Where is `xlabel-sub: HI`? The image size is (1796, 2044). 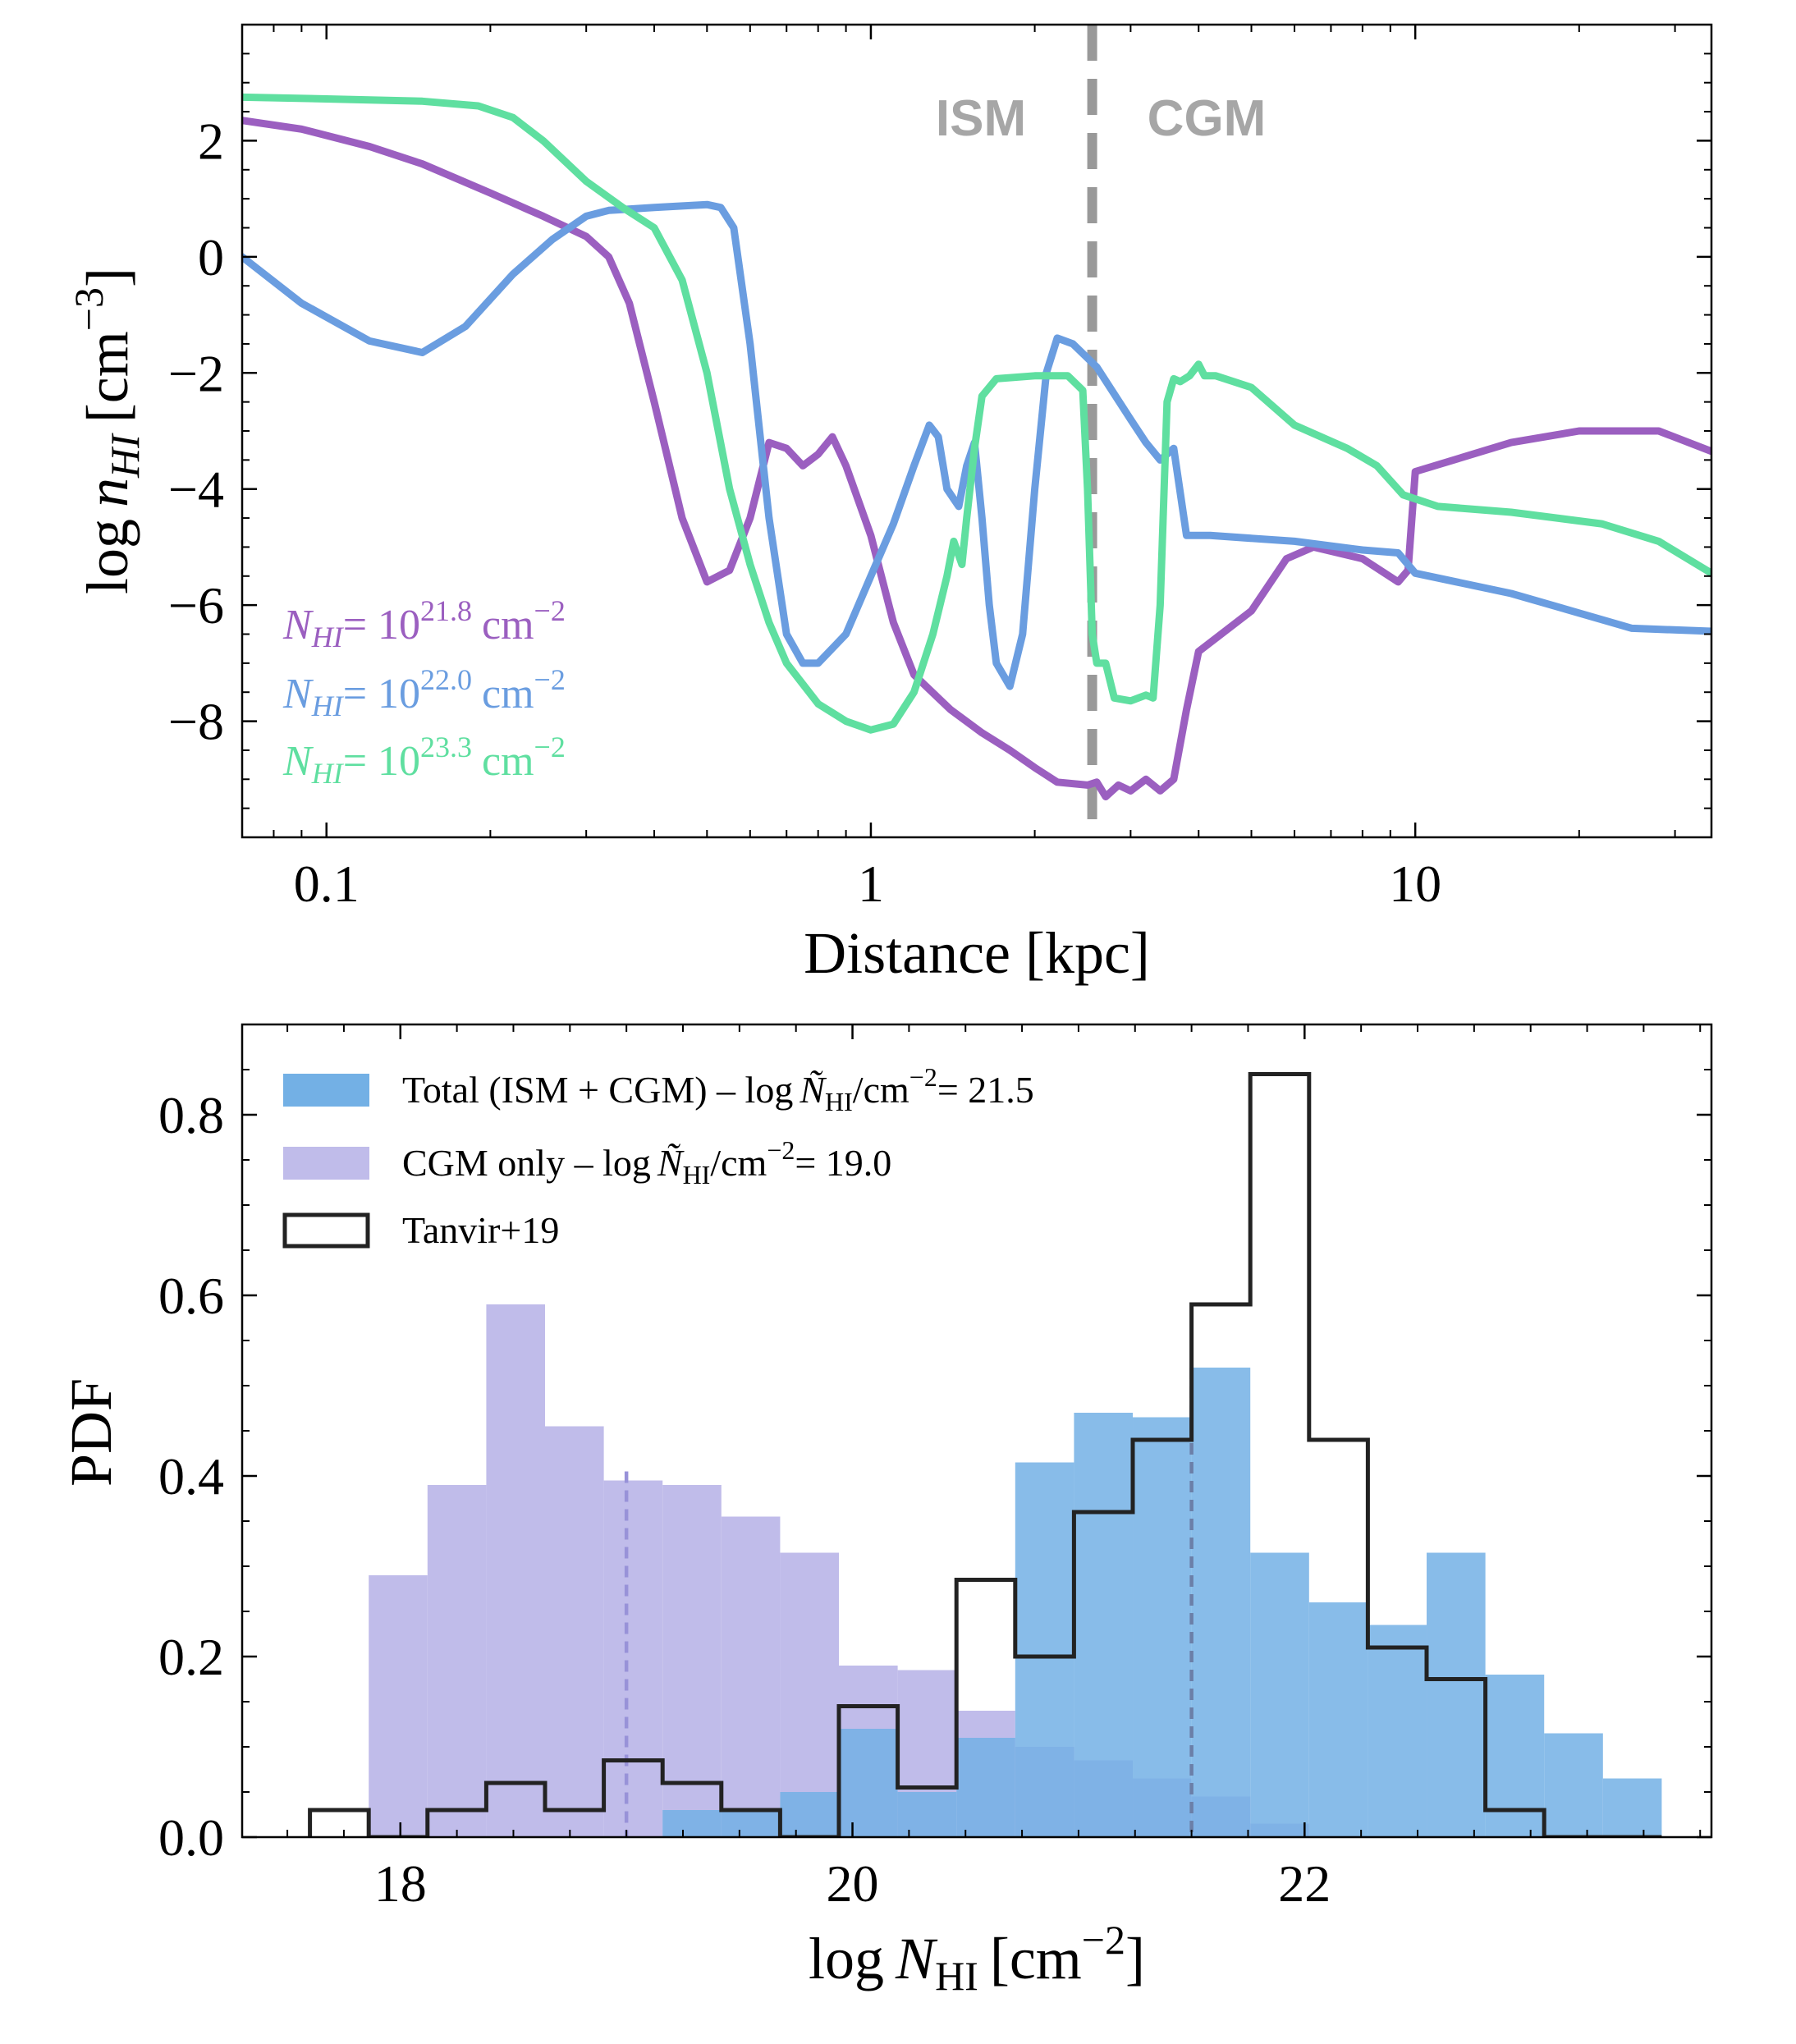 xlabel-sub: HI is located at coordinates (956, 1976).